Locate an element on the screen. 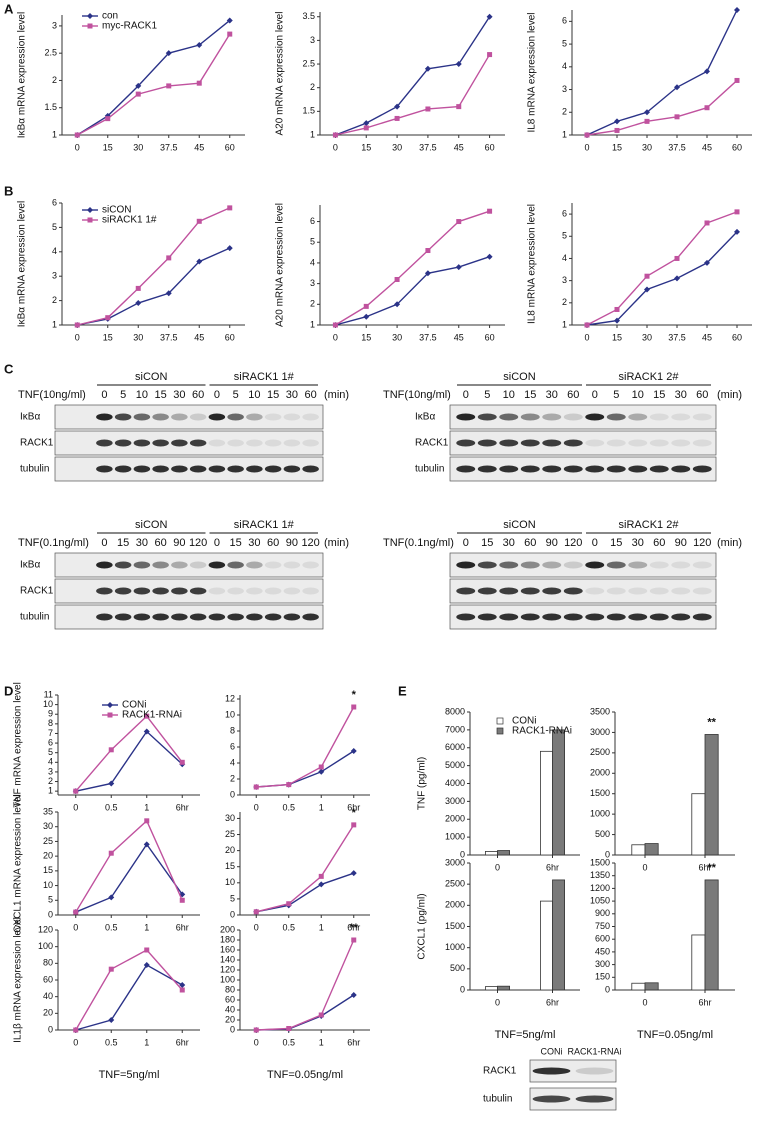  time-label: 5 is located at coordinates (236, 395).